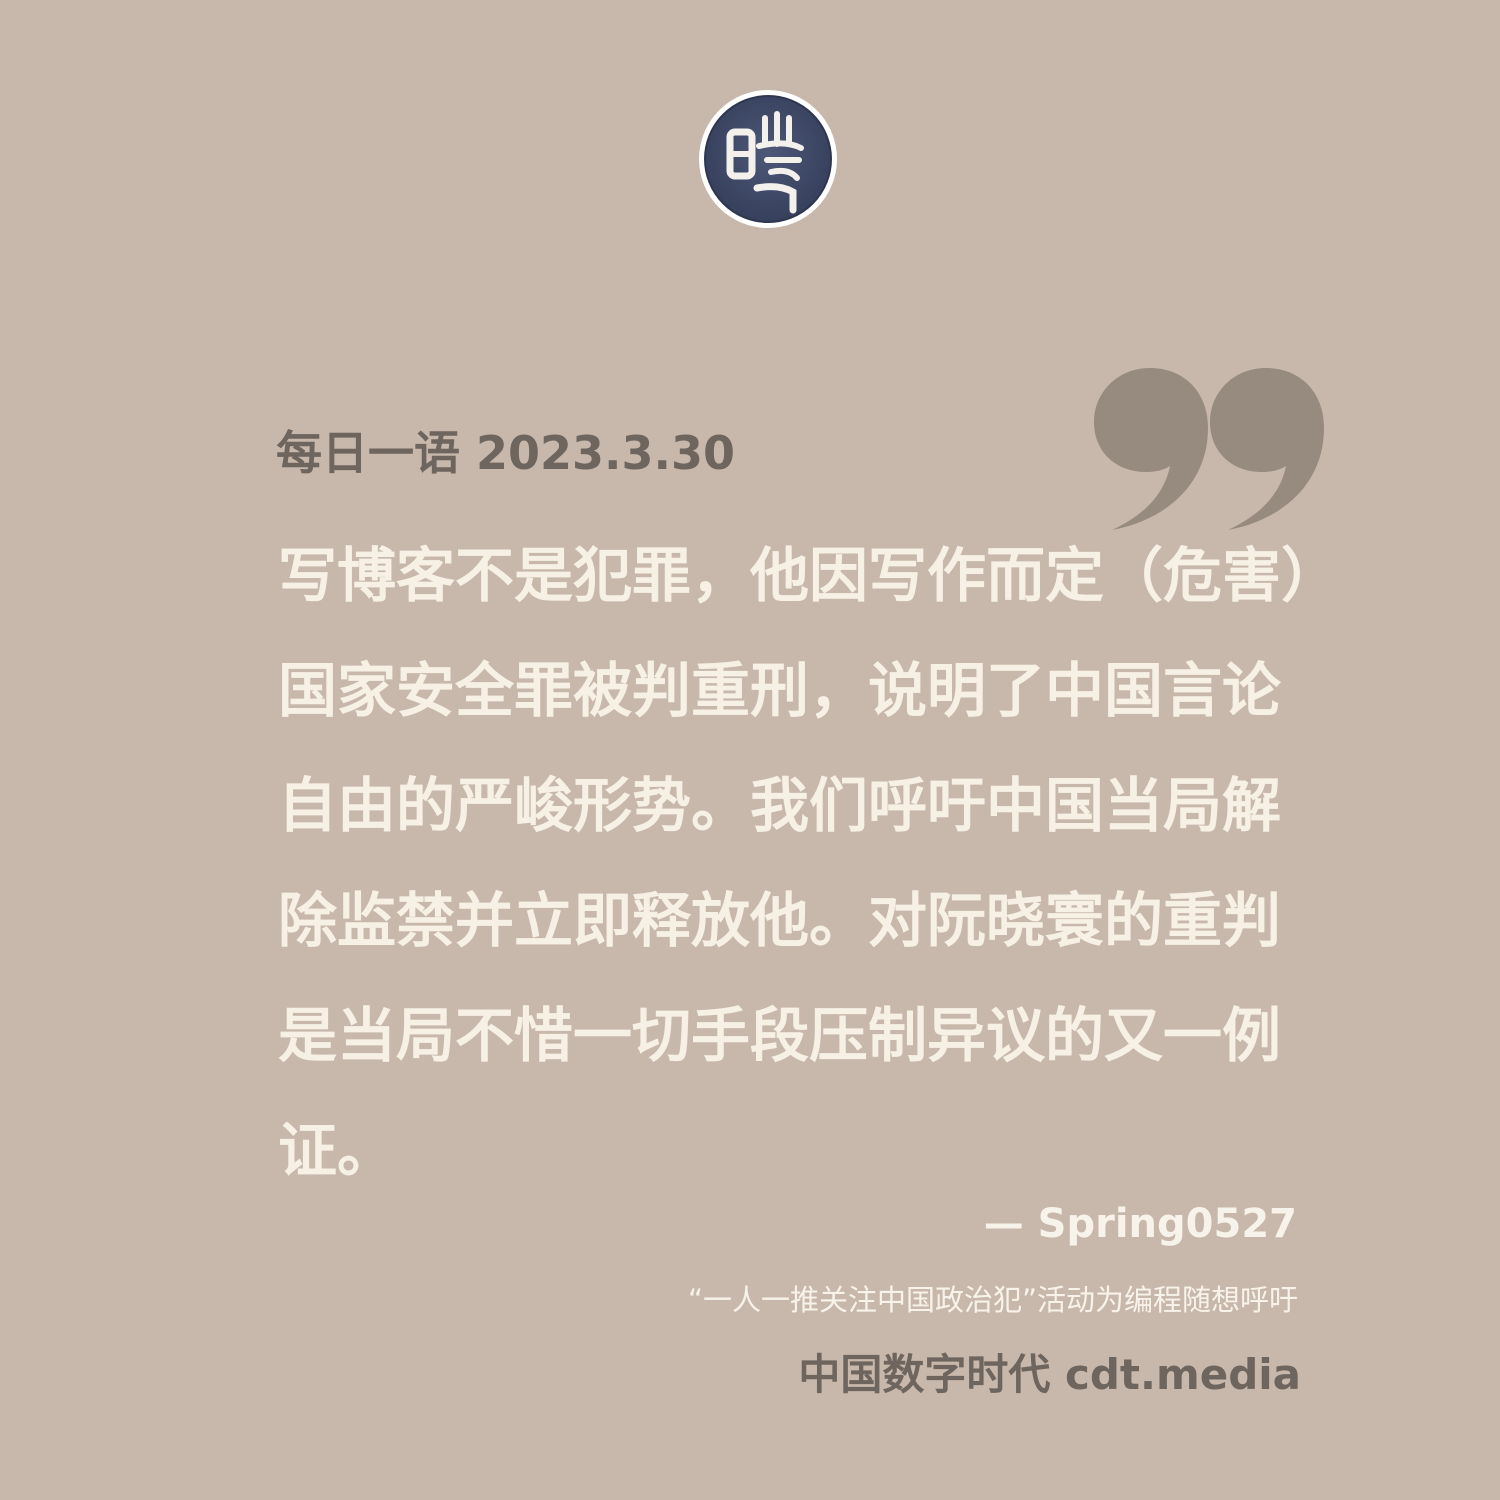  I want to click on quote-line: 自由的严峻形势。我们呼吁中国当局解, so click(780, 805).